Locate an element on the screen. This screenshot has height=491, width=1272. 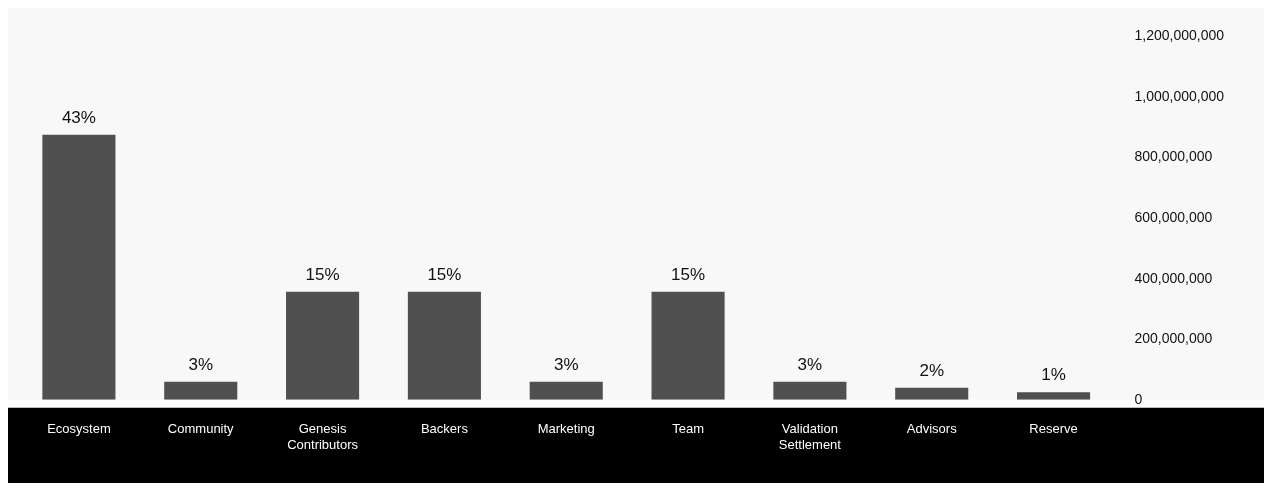
annotation: 43% is located at coordinates (78, 118).